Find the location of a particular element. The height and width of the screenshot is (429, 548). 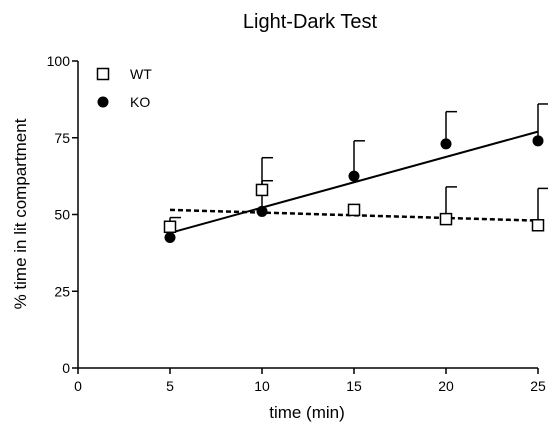

legend: WT KO is located at coordinates (124, 88).